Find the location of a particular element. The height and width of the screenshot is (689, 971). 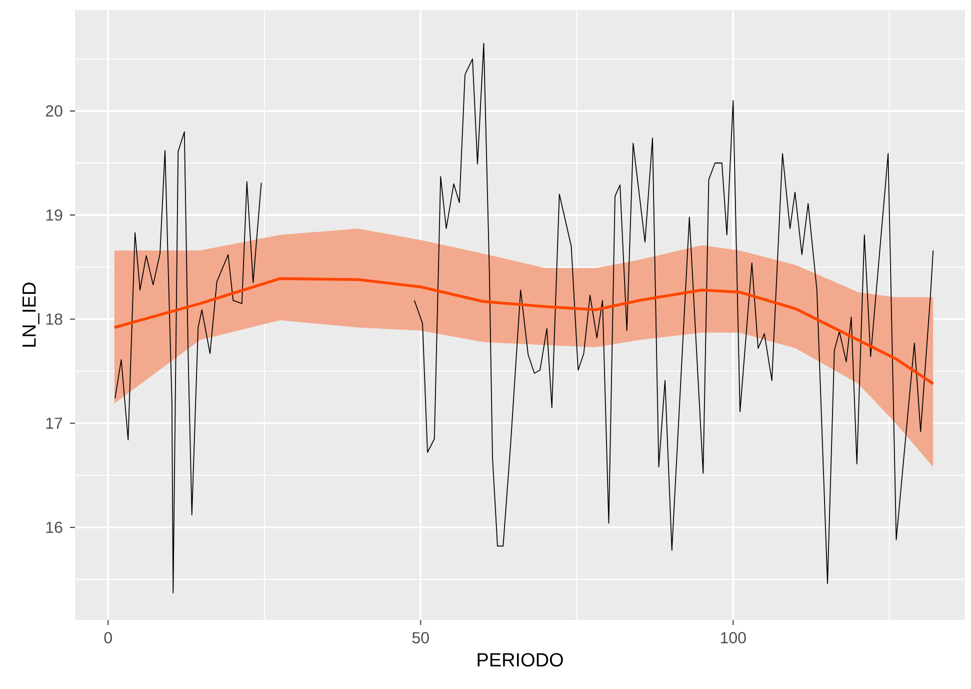

y-axis-title: LN_IED is located at coordinates (31, 314).